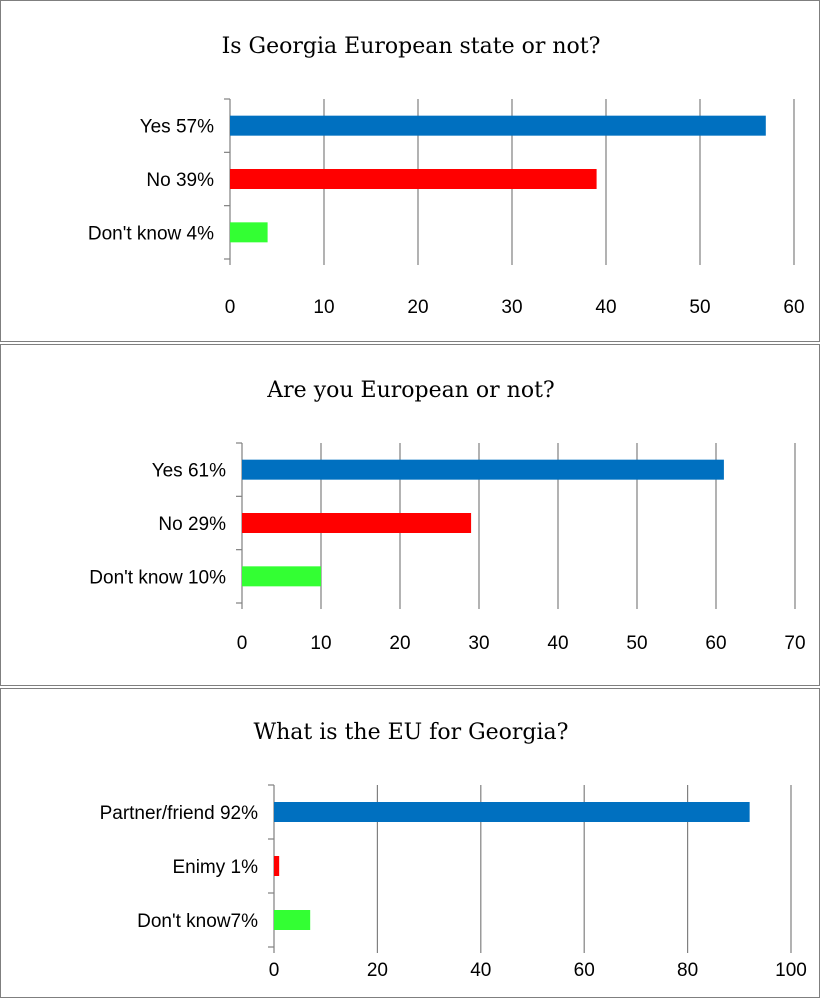 The image size is (822, 999). I want to click on chart-2-tick-label: 10, so click(320, 643).